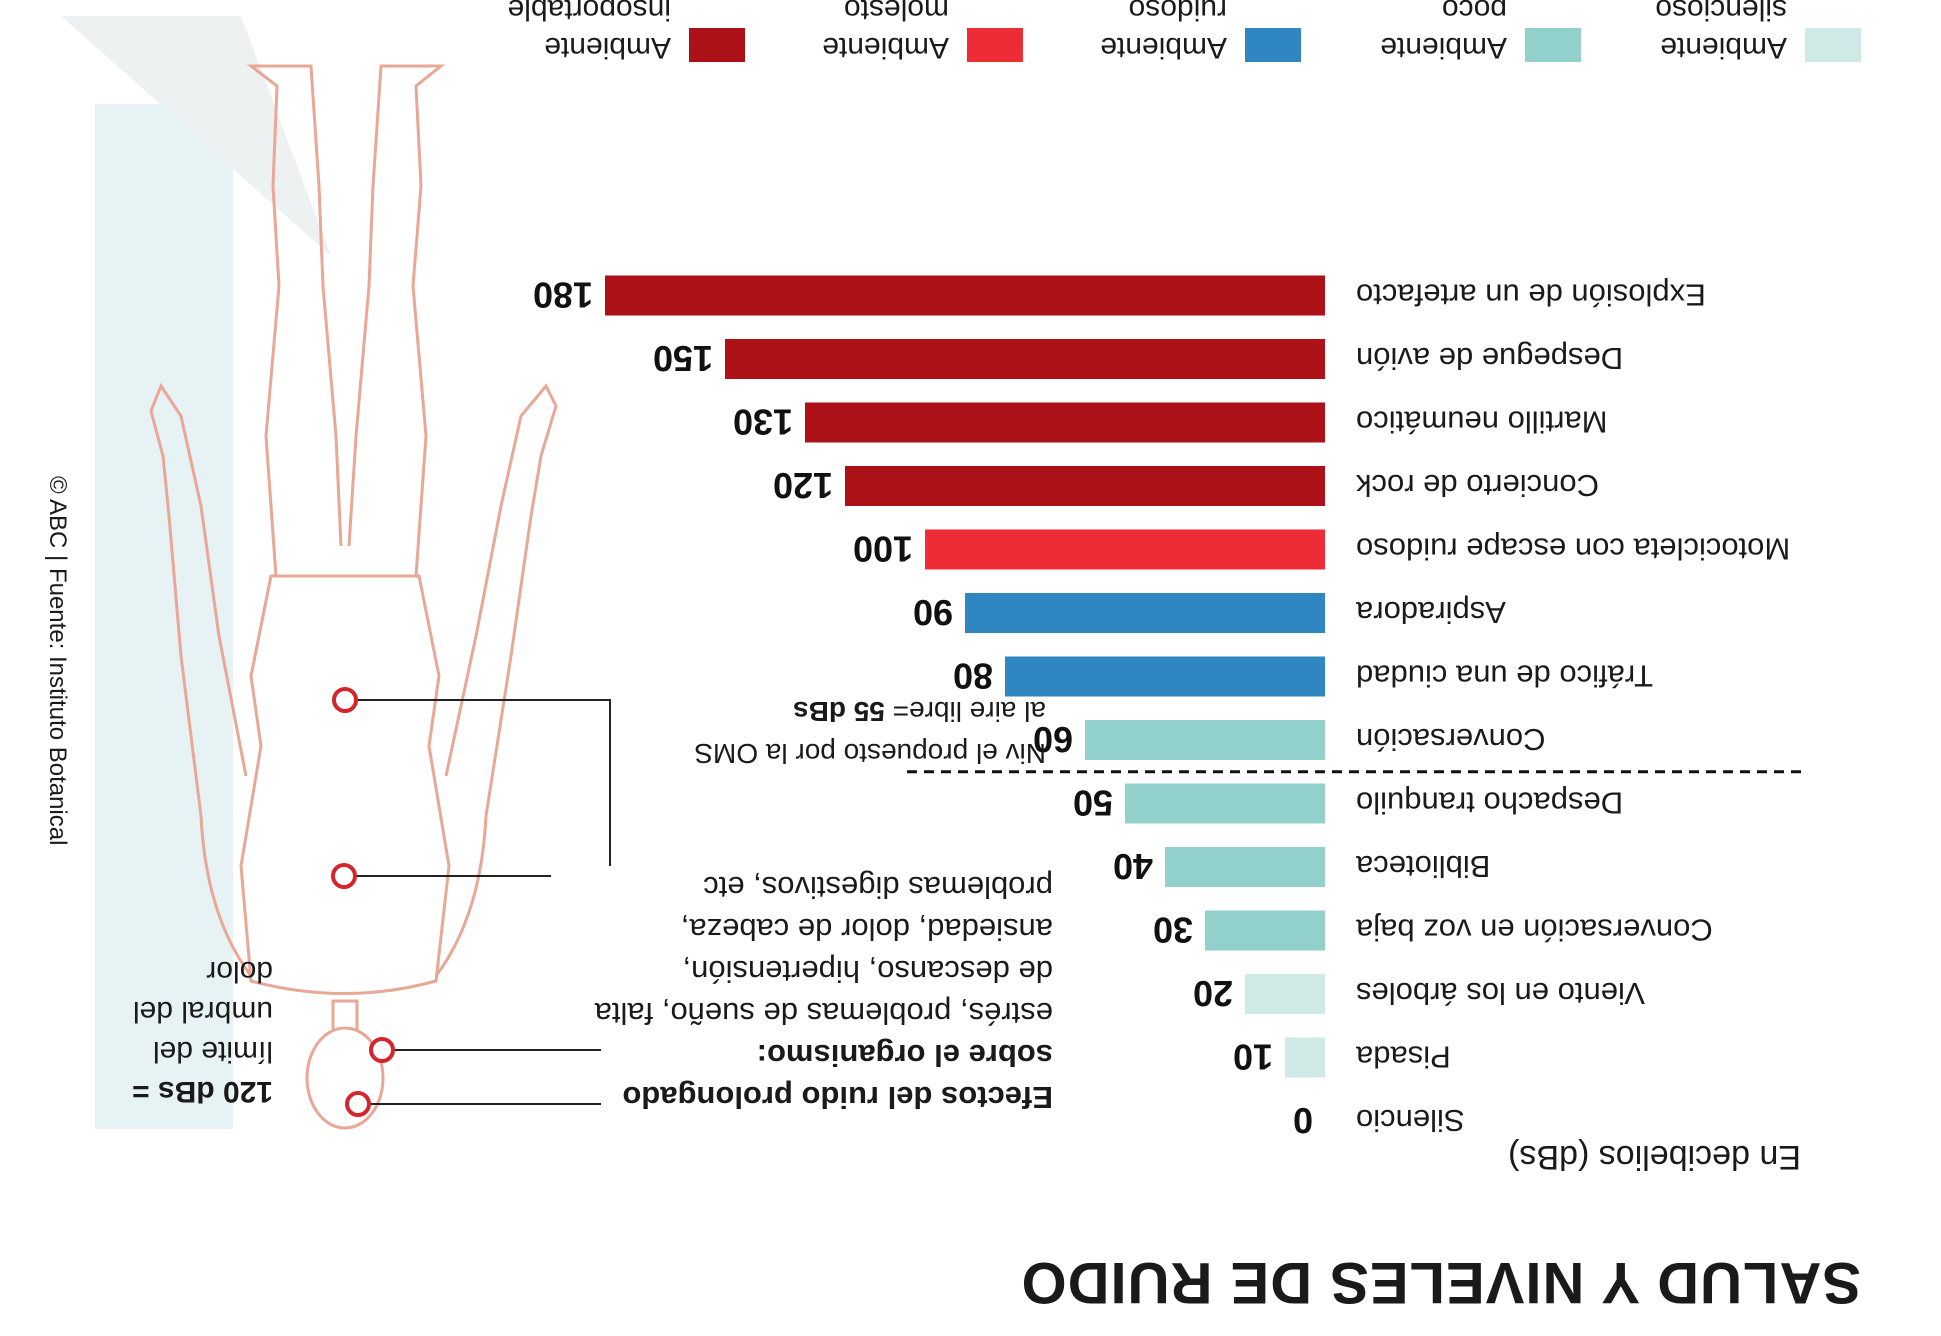 The height and width of the screenshot is (1336, 1941). I want to click on value-label: 80, so click(973, 676).